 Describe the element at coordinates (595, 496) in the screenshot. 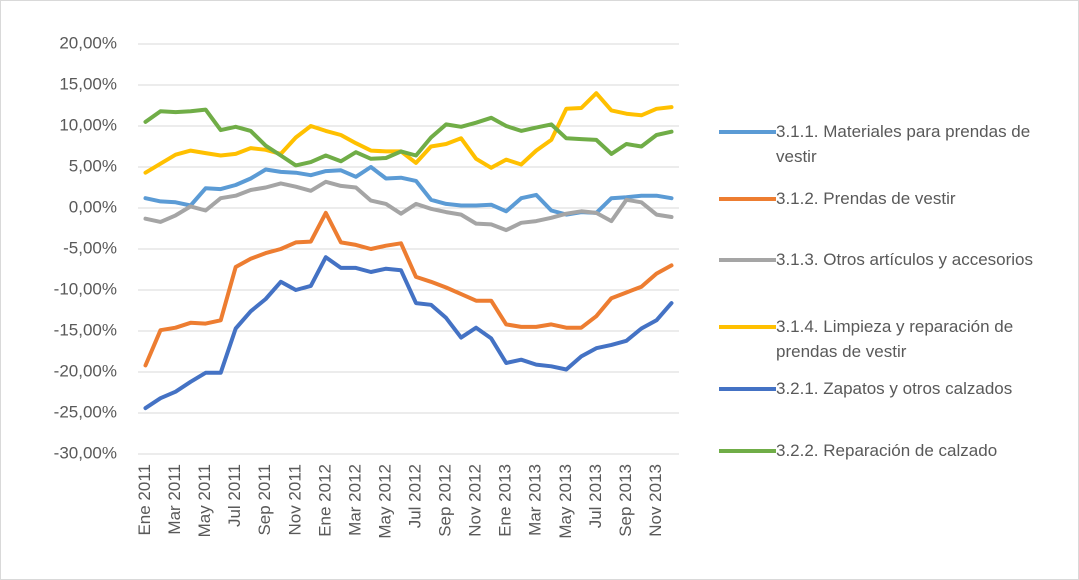

I see `x-tick-label: Jul 2013` at that location.